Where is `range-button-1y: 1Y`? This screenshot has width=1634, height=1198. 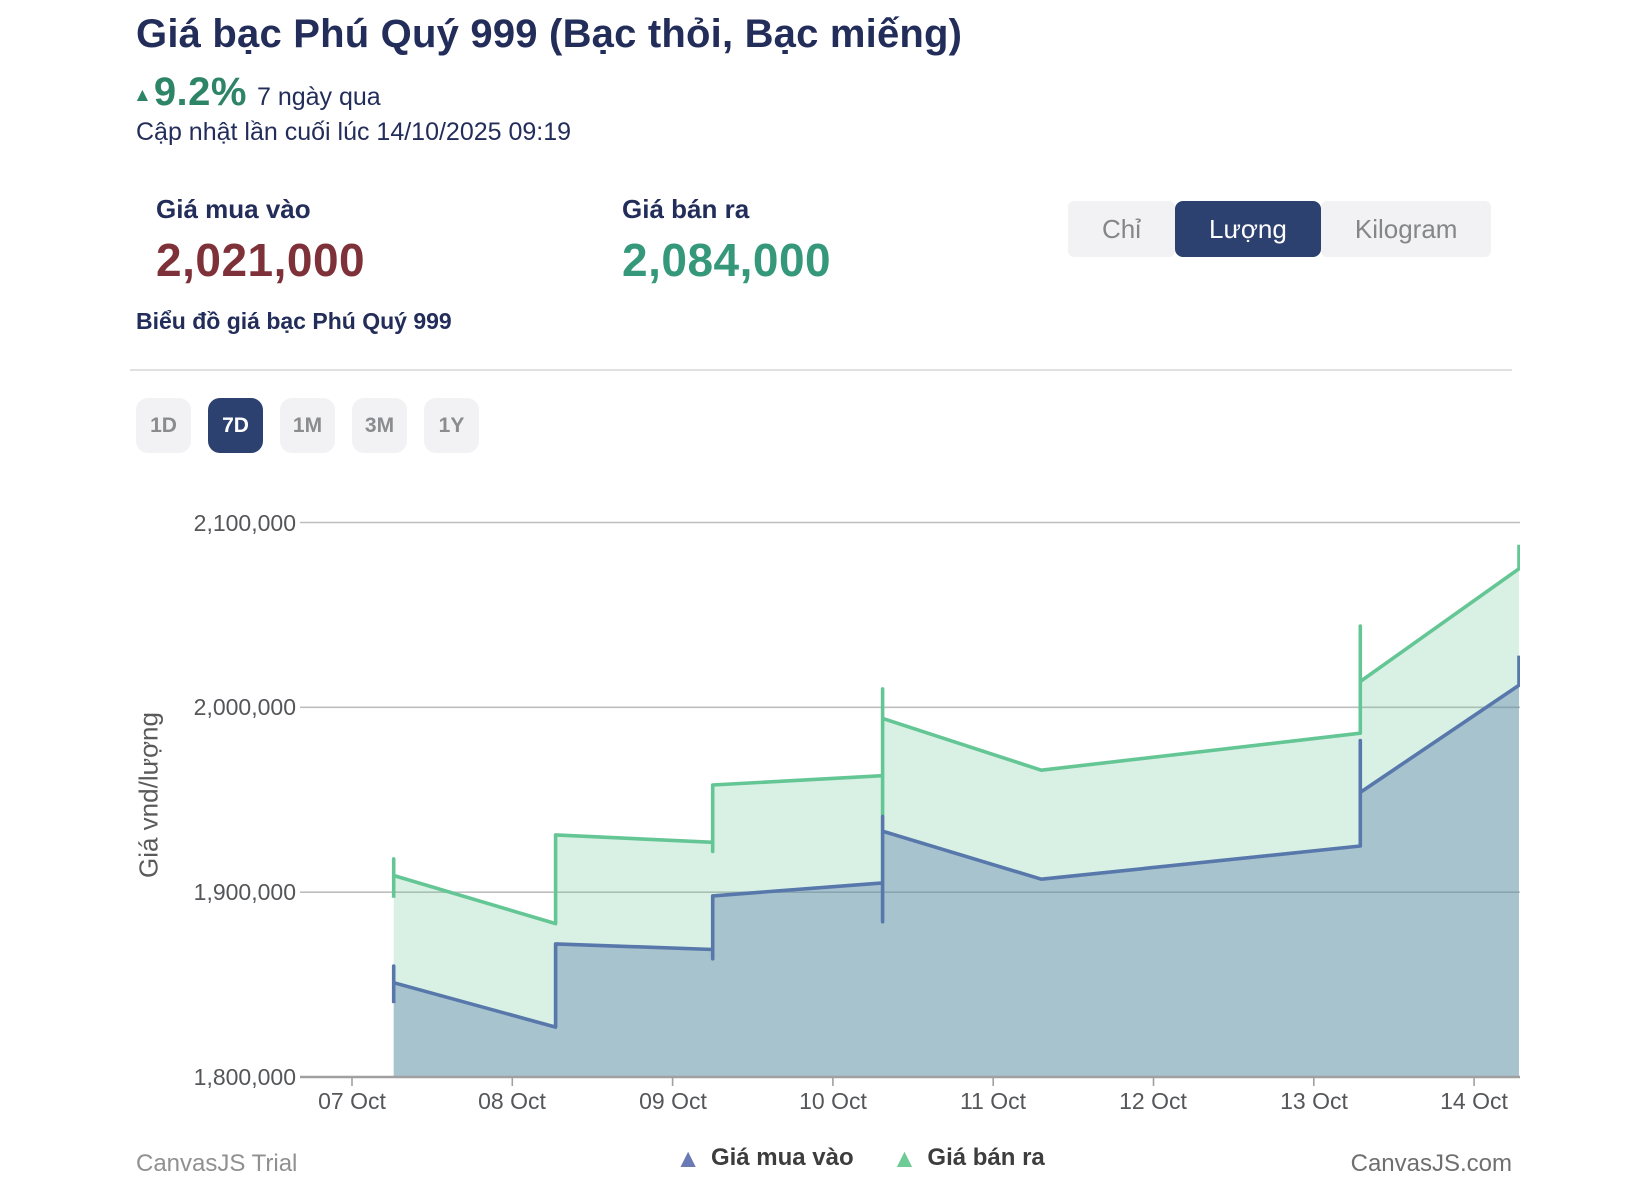
range-button-1y: 1Y is located at coordinates (451, 425).